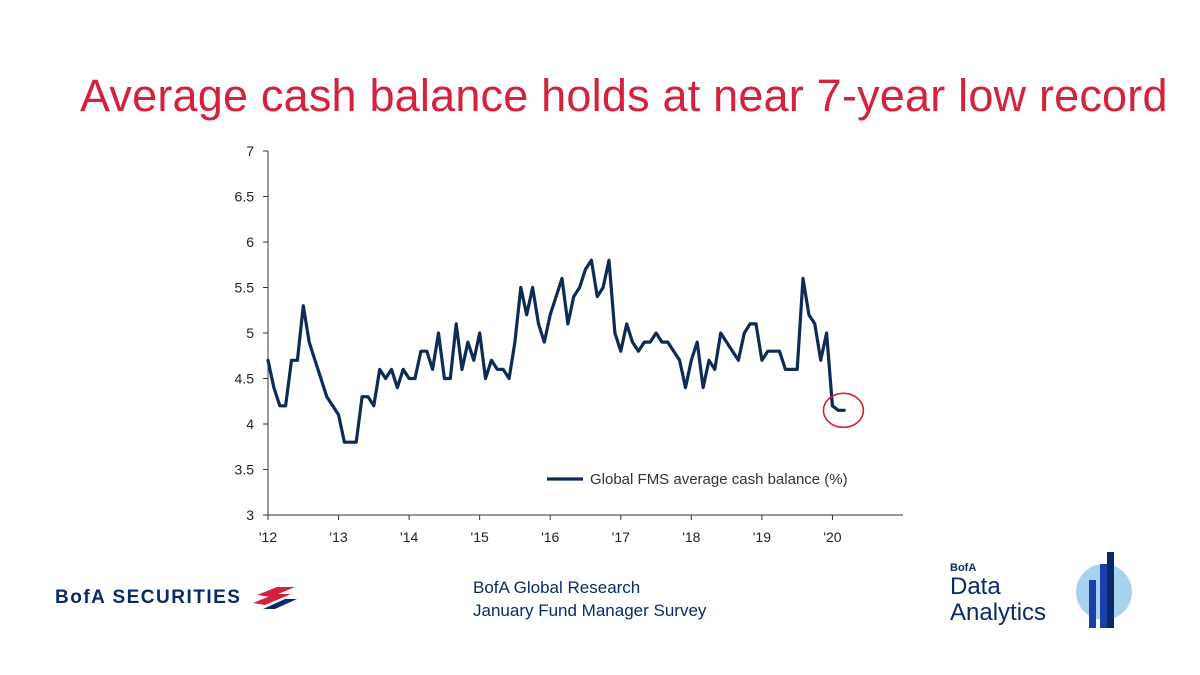 The image size is (1200, 675). What do you see at coordinates (245, 379) in the screenshot?
I see `y-tick-label: 4.5` at bounding box center [245, 379].